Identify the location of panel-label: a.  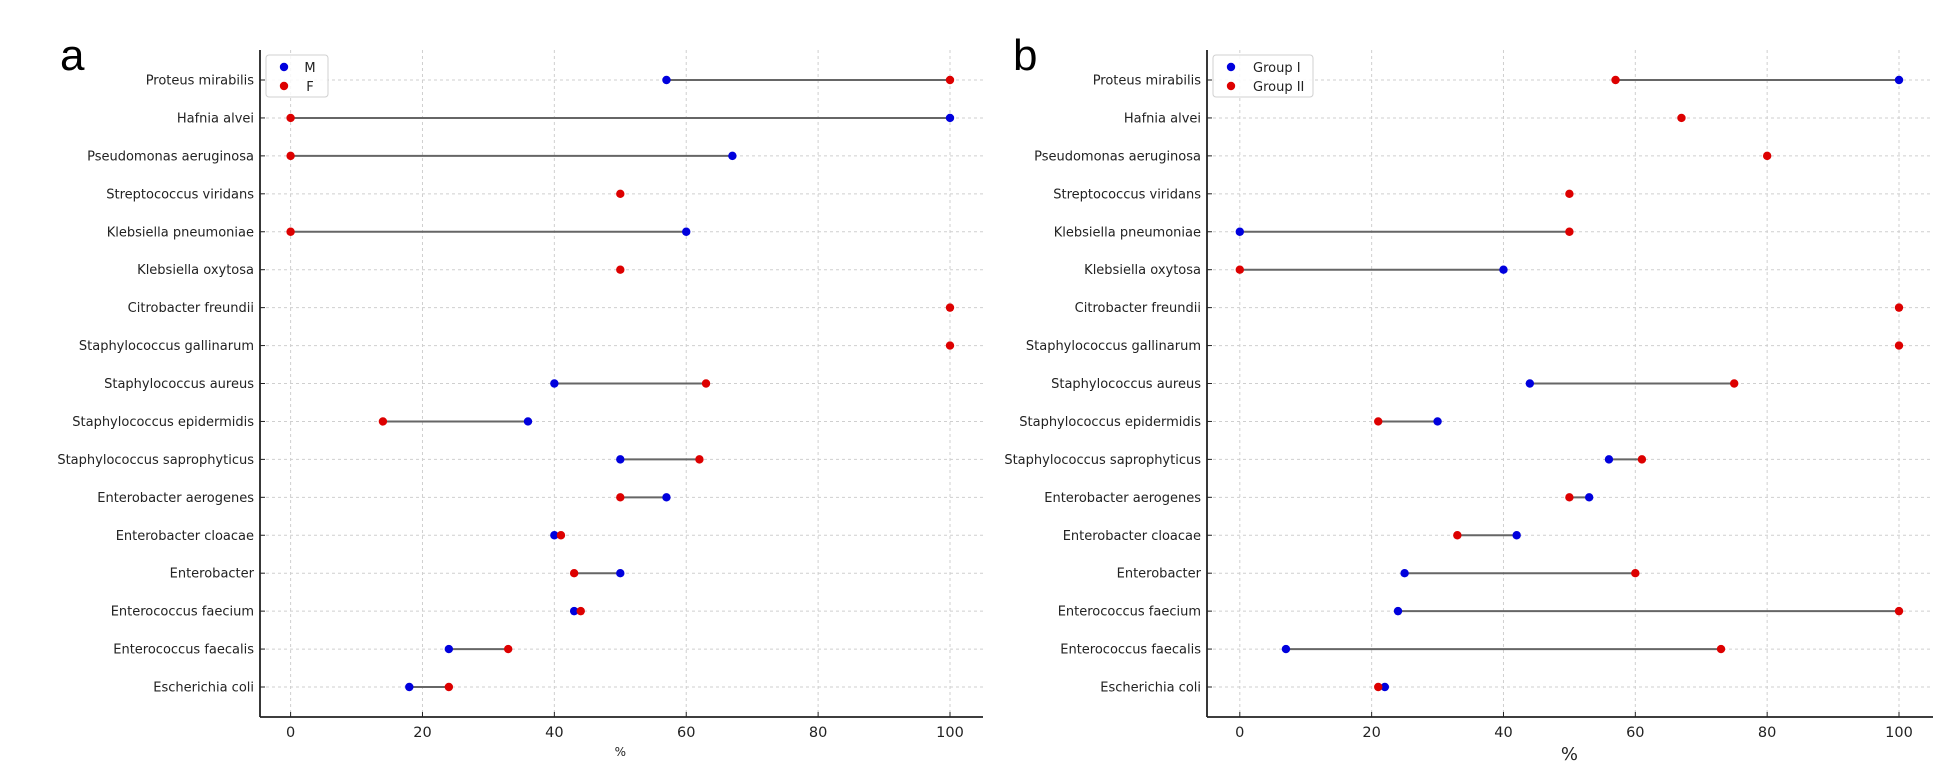
(72, 55).